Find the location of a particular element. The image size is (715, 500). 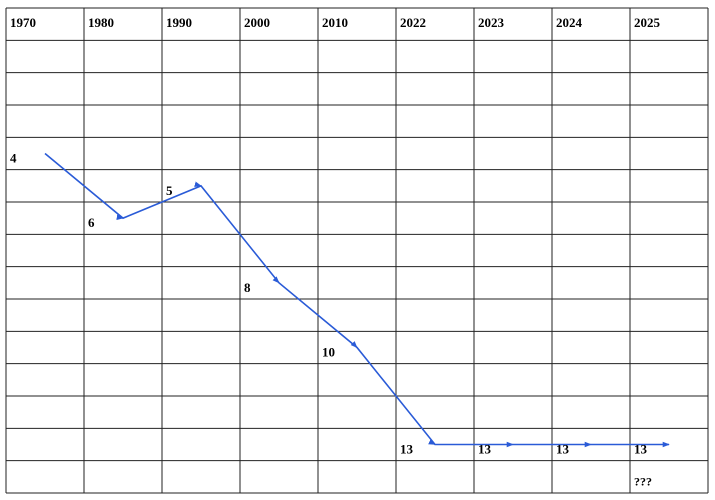

column-header: 2010 is located at coordinates (335, 22).